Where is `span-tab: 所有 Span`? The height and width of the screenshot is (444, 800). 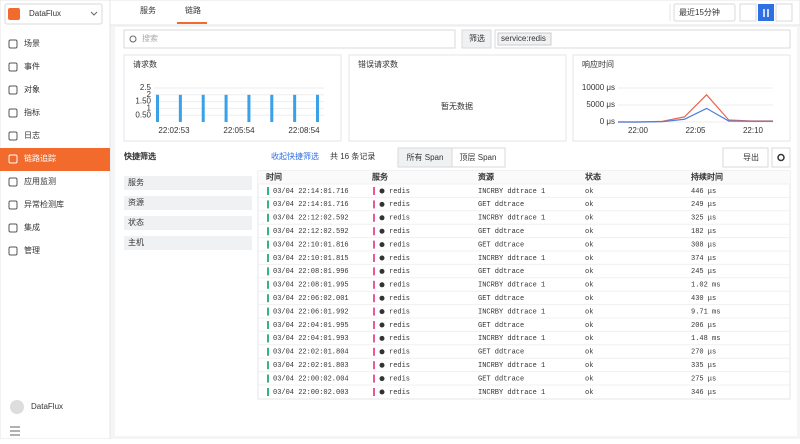 span-tab: 所有 Span is located at coordinates (425, 157).